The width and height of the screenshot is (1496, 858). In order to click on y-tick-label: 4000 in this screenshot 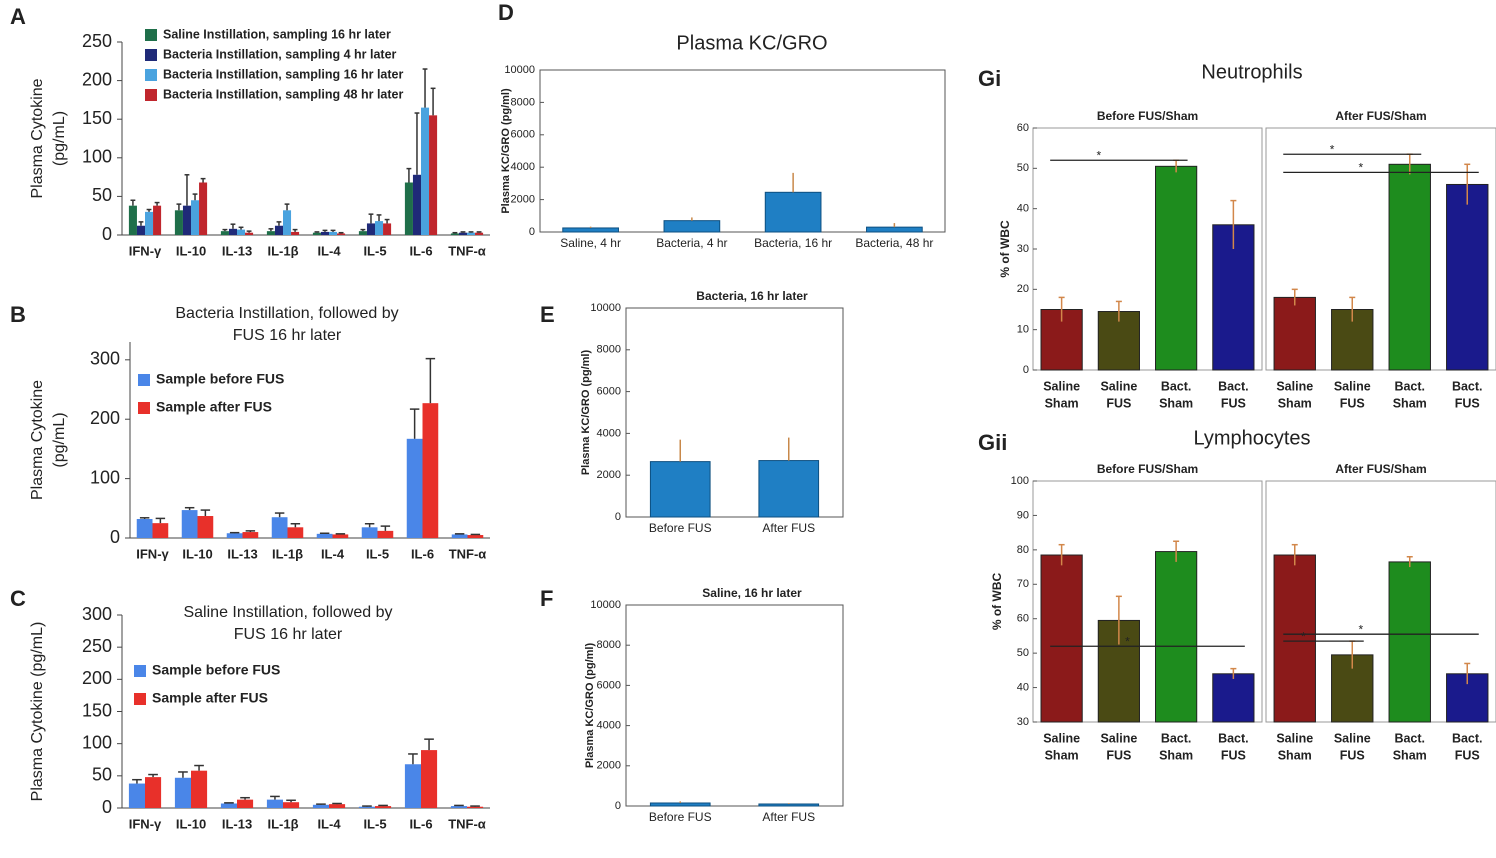, I will do `click(609, 433)`.